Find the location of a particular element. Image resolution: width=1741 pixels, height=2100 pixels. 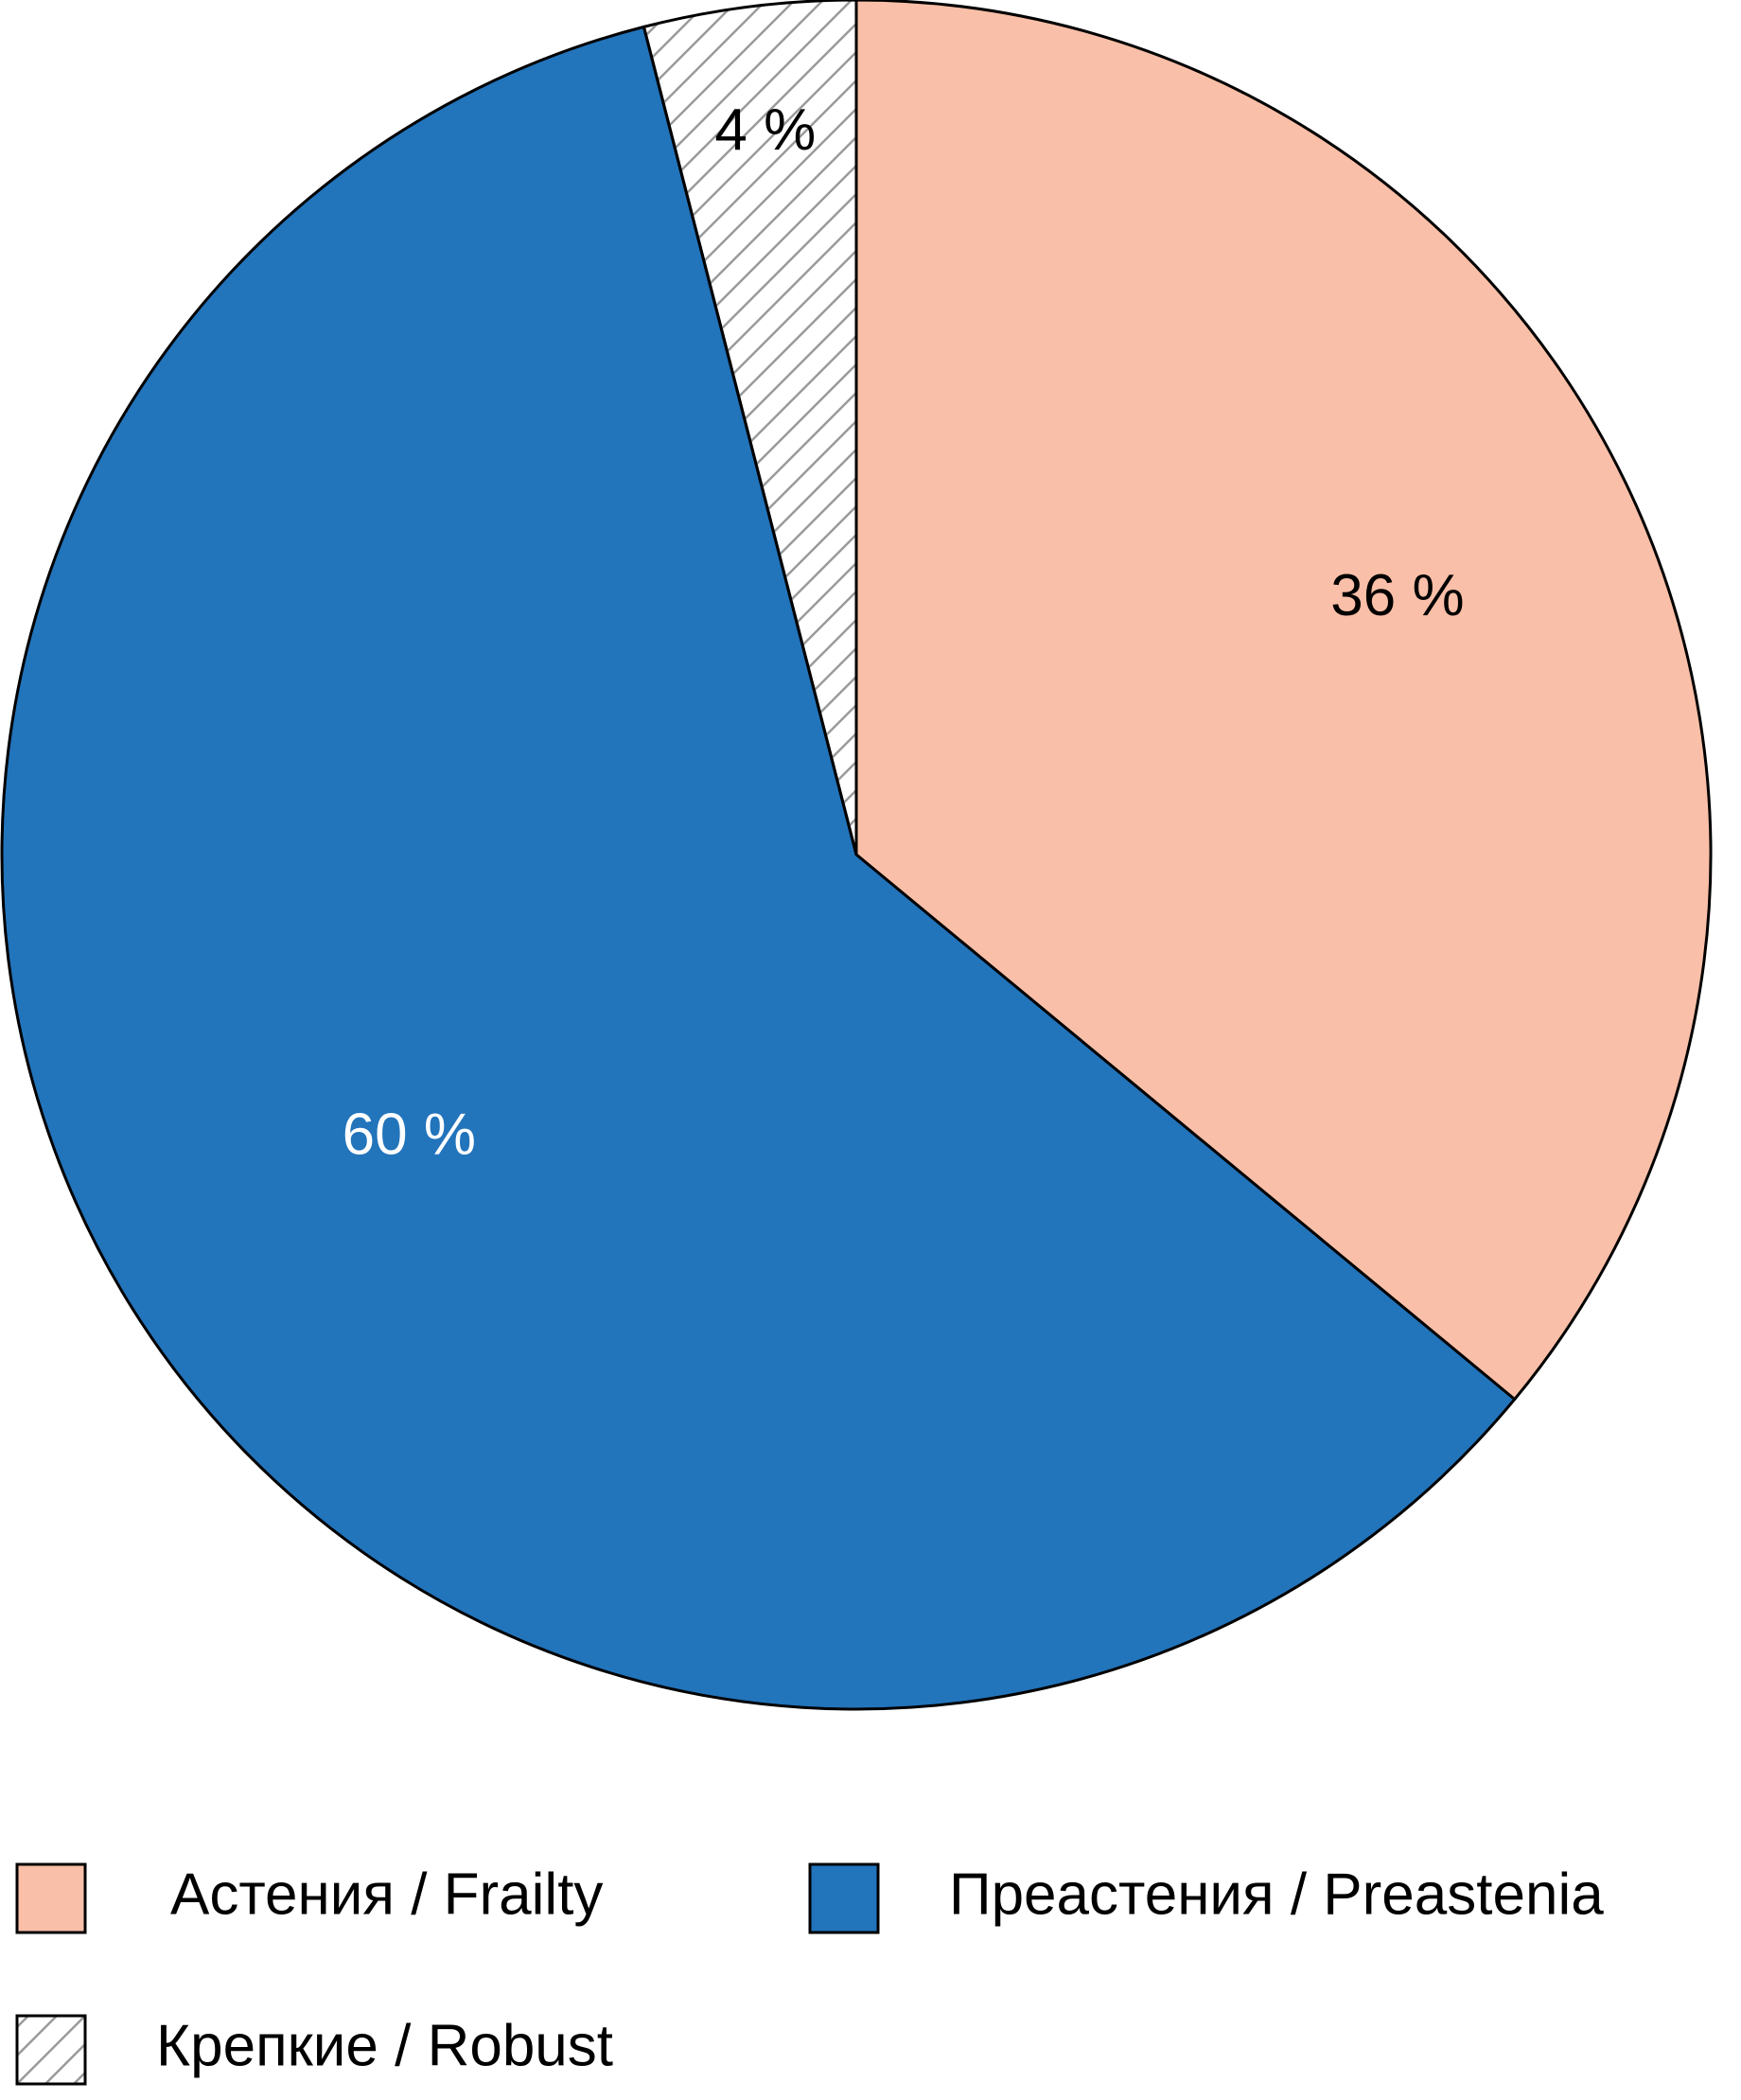

legend-swatch-frailty is located at coordinates (51, 1898).